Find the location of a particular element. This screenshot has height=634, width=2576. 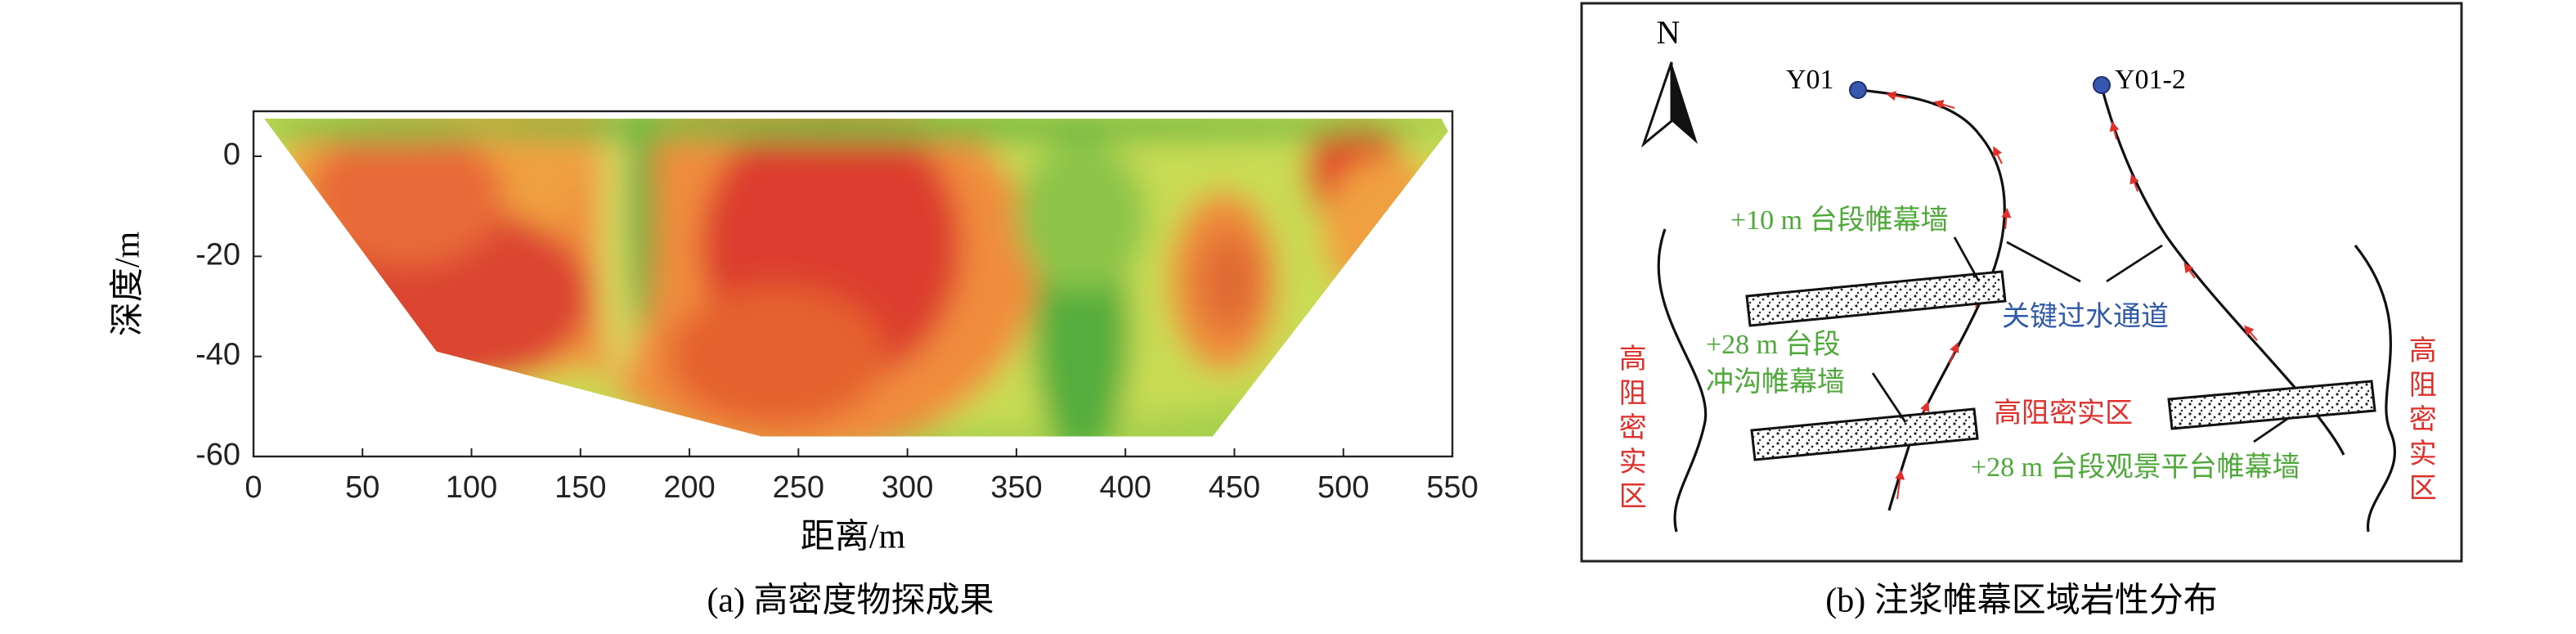

leaders is located at coordinates (2081, 339).